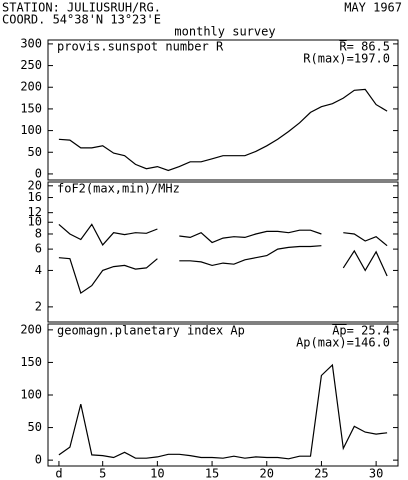  What do you see at coordinates (35, 212) in the screenshot?
I see `y-tick-label: 12` at bounding box center [35, 212].